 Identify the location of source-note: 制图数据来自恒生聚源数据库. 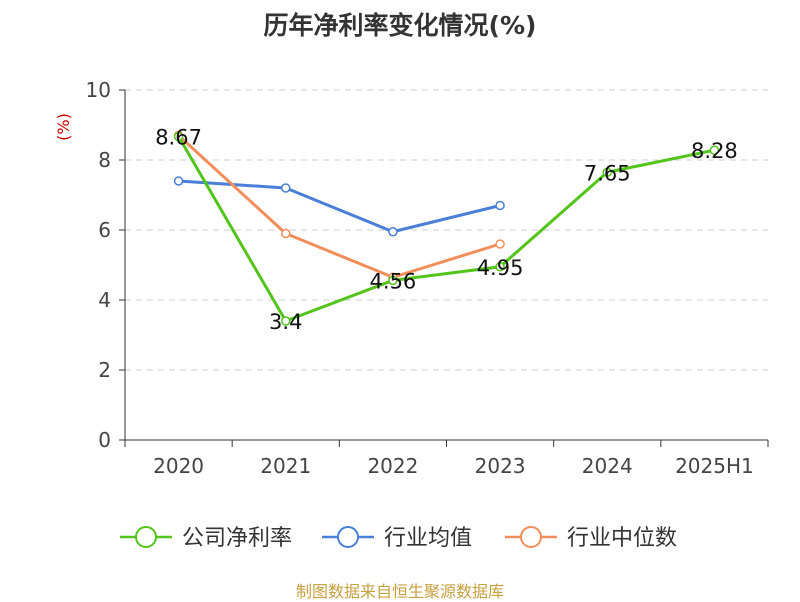
(399, 591).